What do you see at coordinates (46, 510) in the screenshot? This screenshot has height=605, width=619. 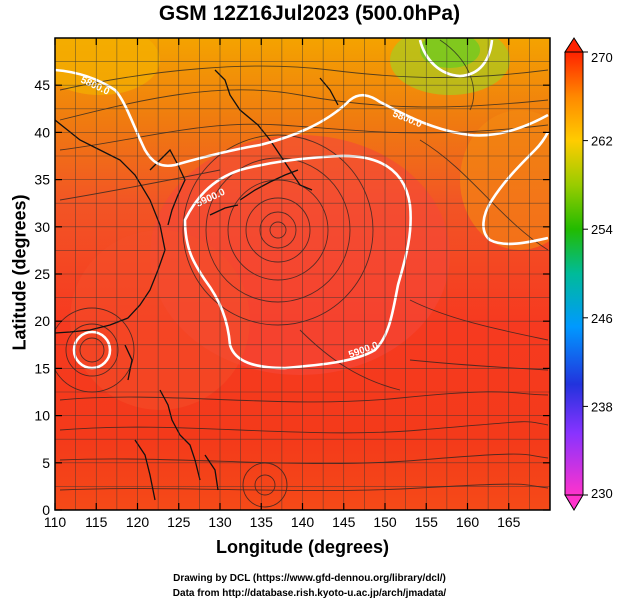 I see `y-tick-label: 0` at bounding box center [46, 510].